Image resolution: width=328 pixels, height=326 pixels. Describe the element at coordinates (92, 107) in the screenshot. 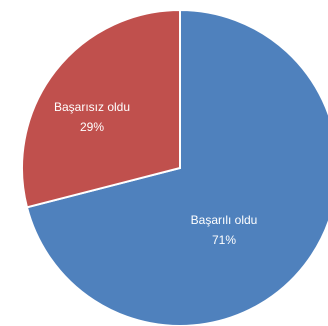

I see `slice-label-basarisiz: Başarısız oldu` at that location.